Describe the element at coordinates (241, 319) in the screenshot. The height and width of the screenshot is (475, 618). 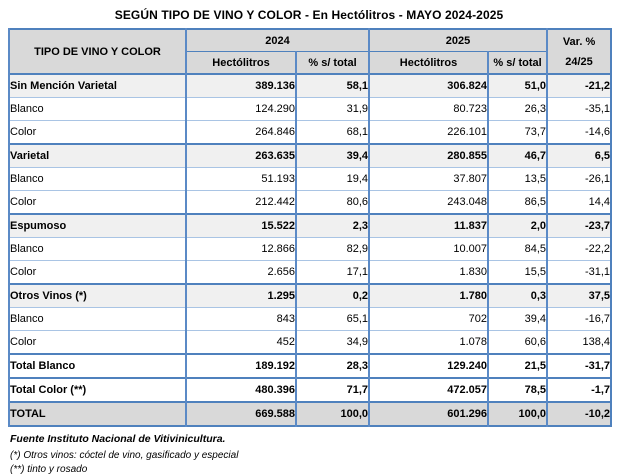
I see `hectolitros-2024-value: 843` at that location.